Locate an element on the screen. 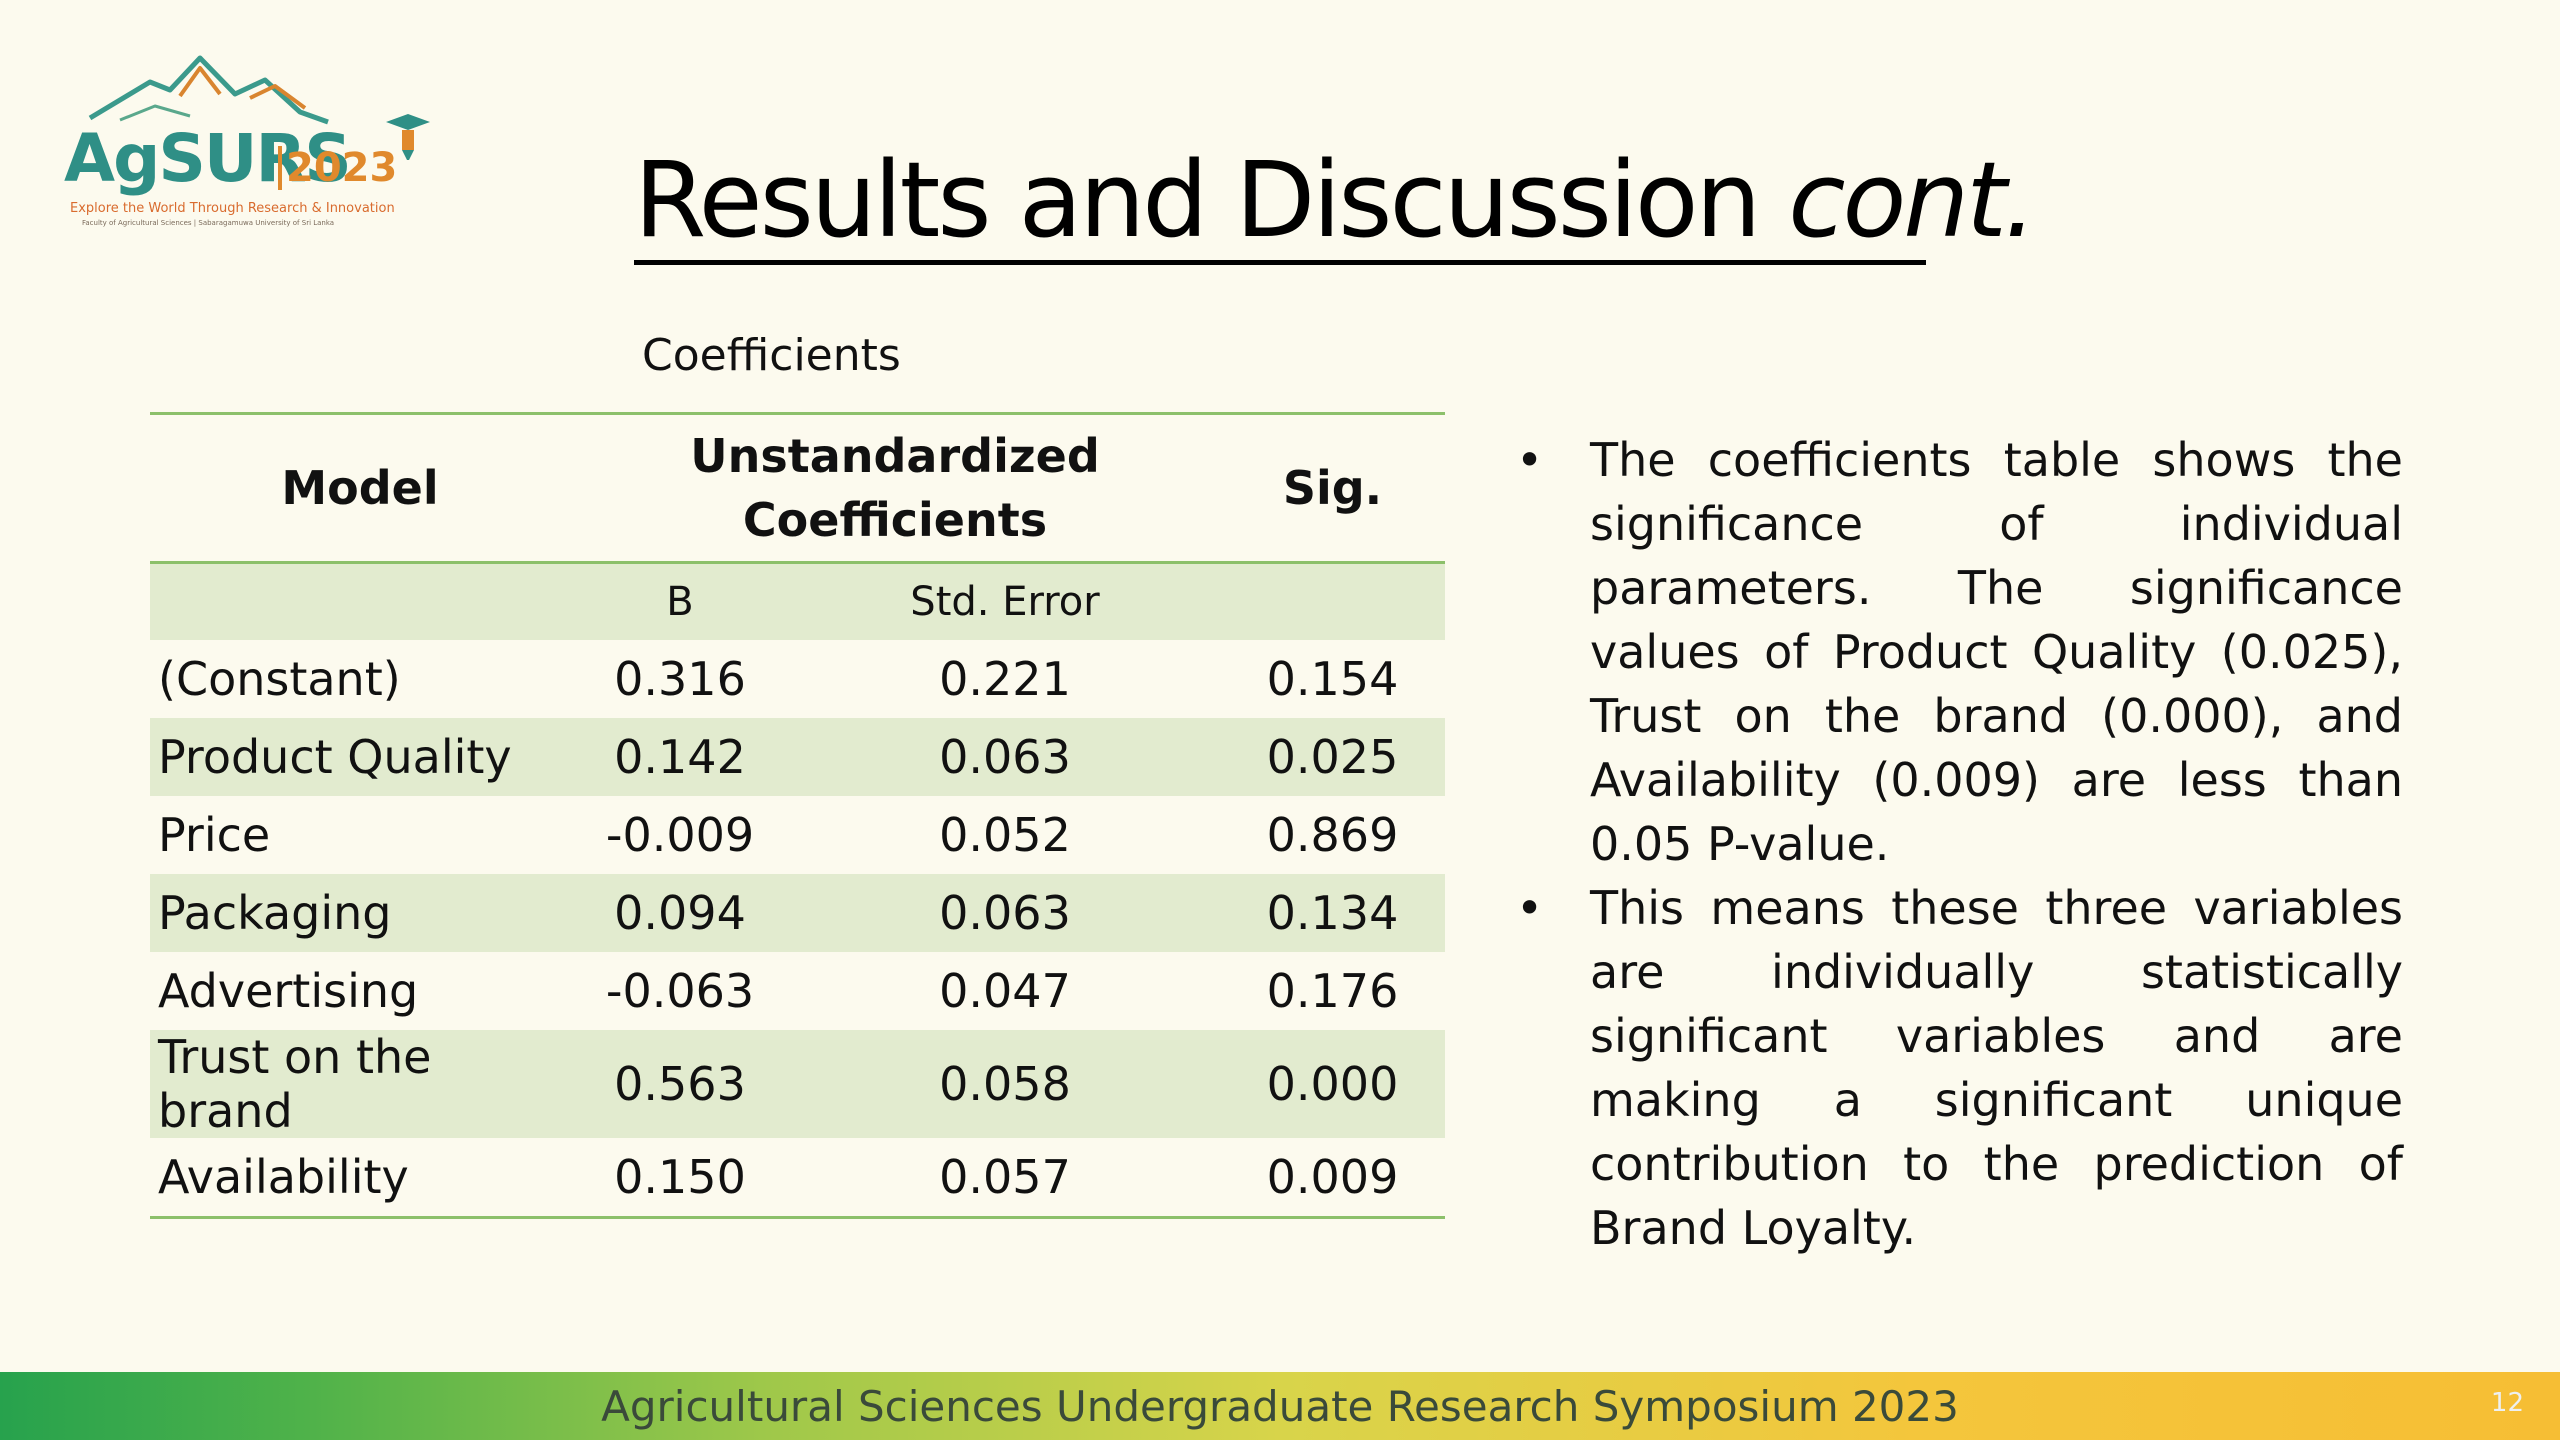  row-name: Advertising is located at coordinates (288, 991).